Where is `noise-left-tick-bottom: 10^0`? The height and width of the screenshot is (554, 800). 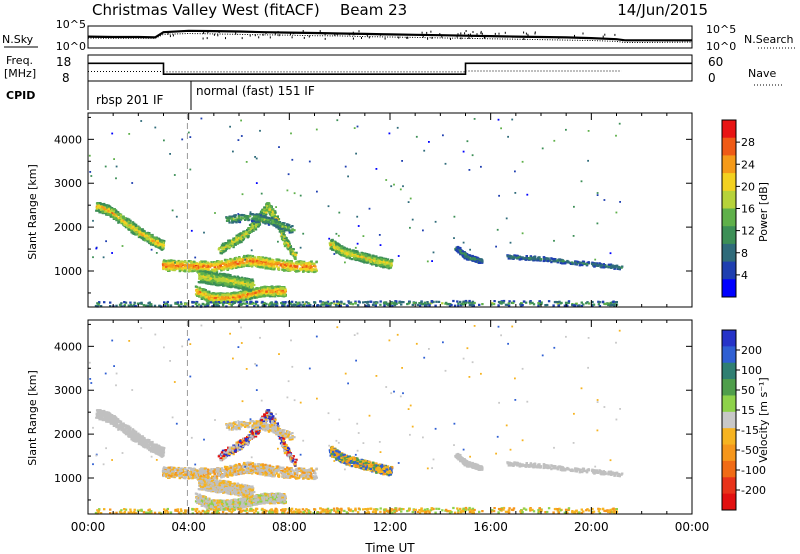
noise-left-tick-bottom: 10^0 is located at coordinates (71, 46).